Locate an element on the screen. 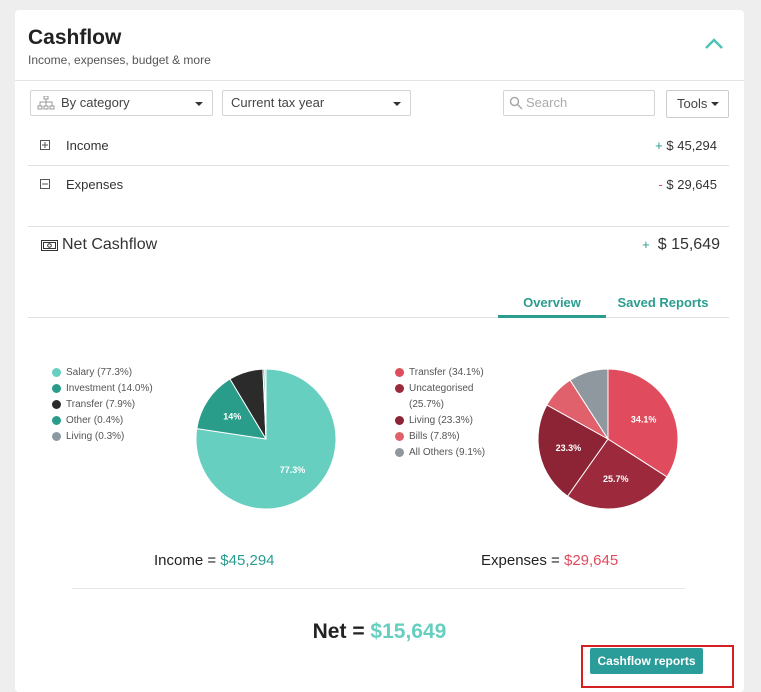  chevron-up-icon is located at coordinates (714, 43).